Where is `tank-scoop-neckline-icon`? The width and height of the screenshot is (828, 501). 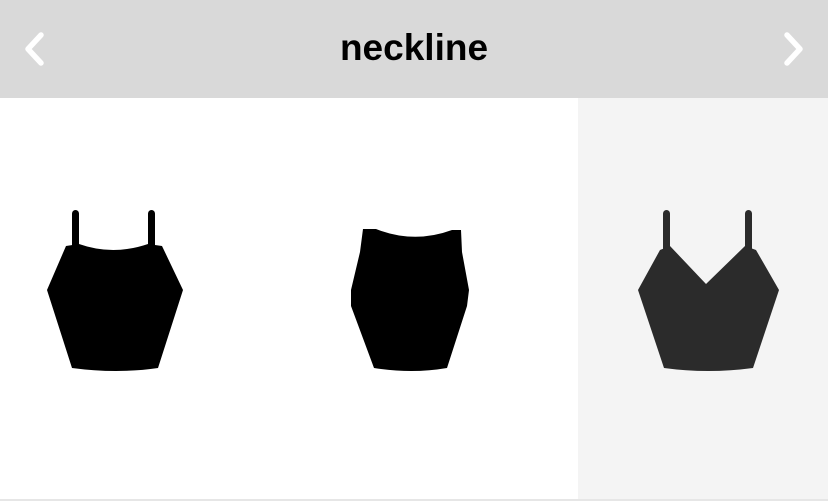
tank-scoop-neckline-icon is located at coordinates (410, 300).